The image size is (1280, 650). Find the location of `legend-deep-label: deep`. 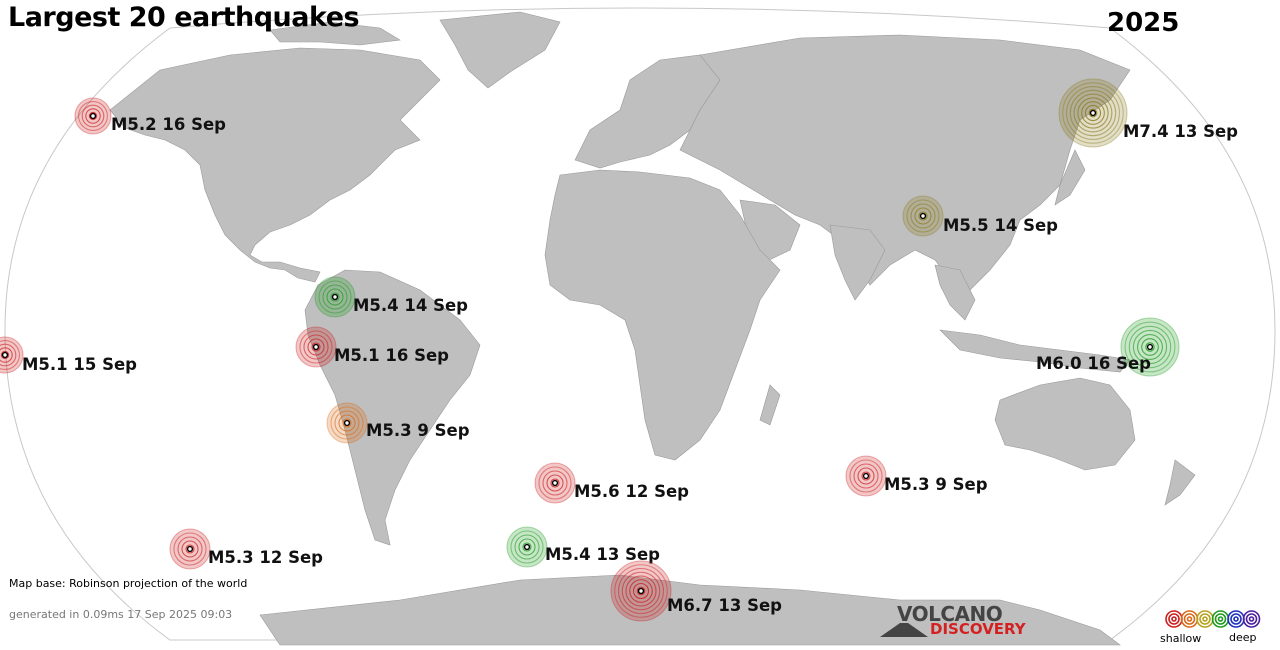

legend-deep-label: deep is located at coordinates (1243, 637).